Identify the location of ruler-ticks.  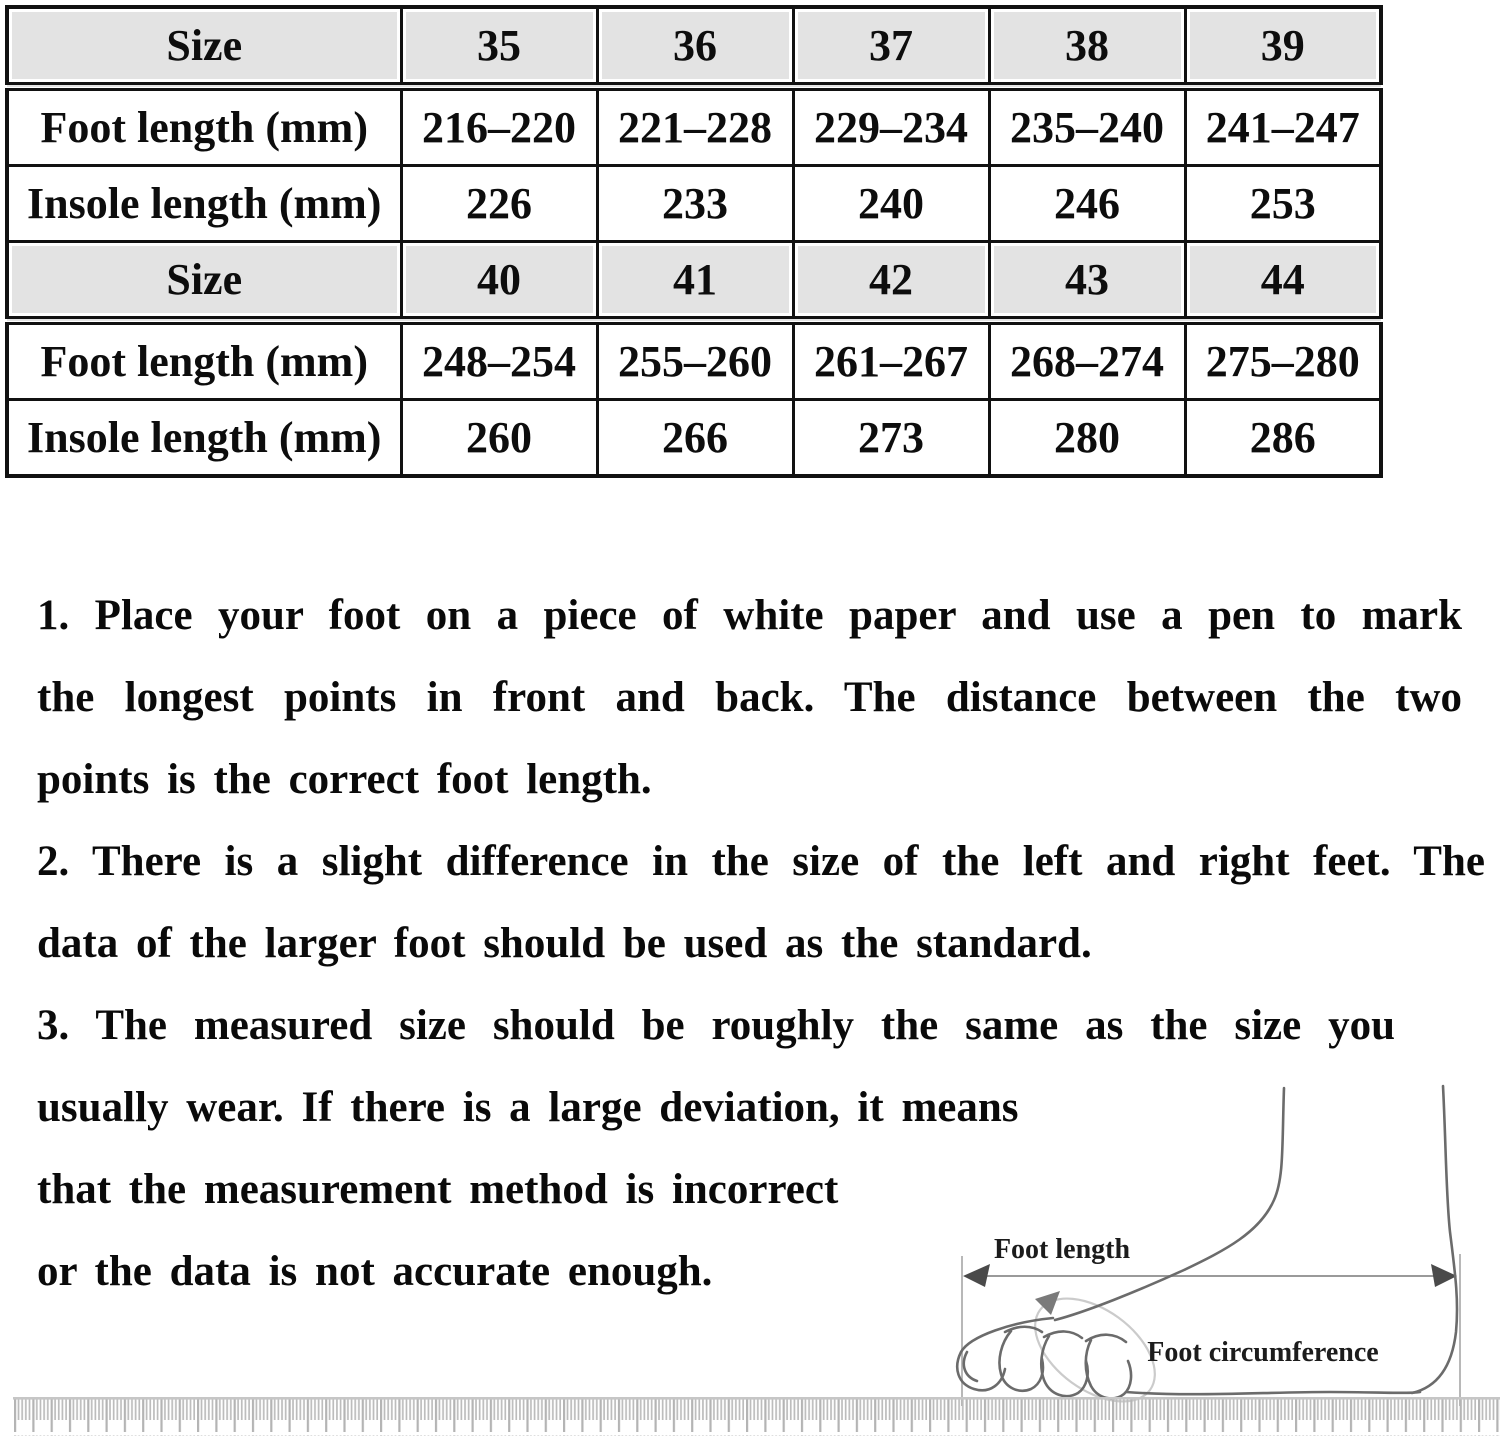
(757, 1417).